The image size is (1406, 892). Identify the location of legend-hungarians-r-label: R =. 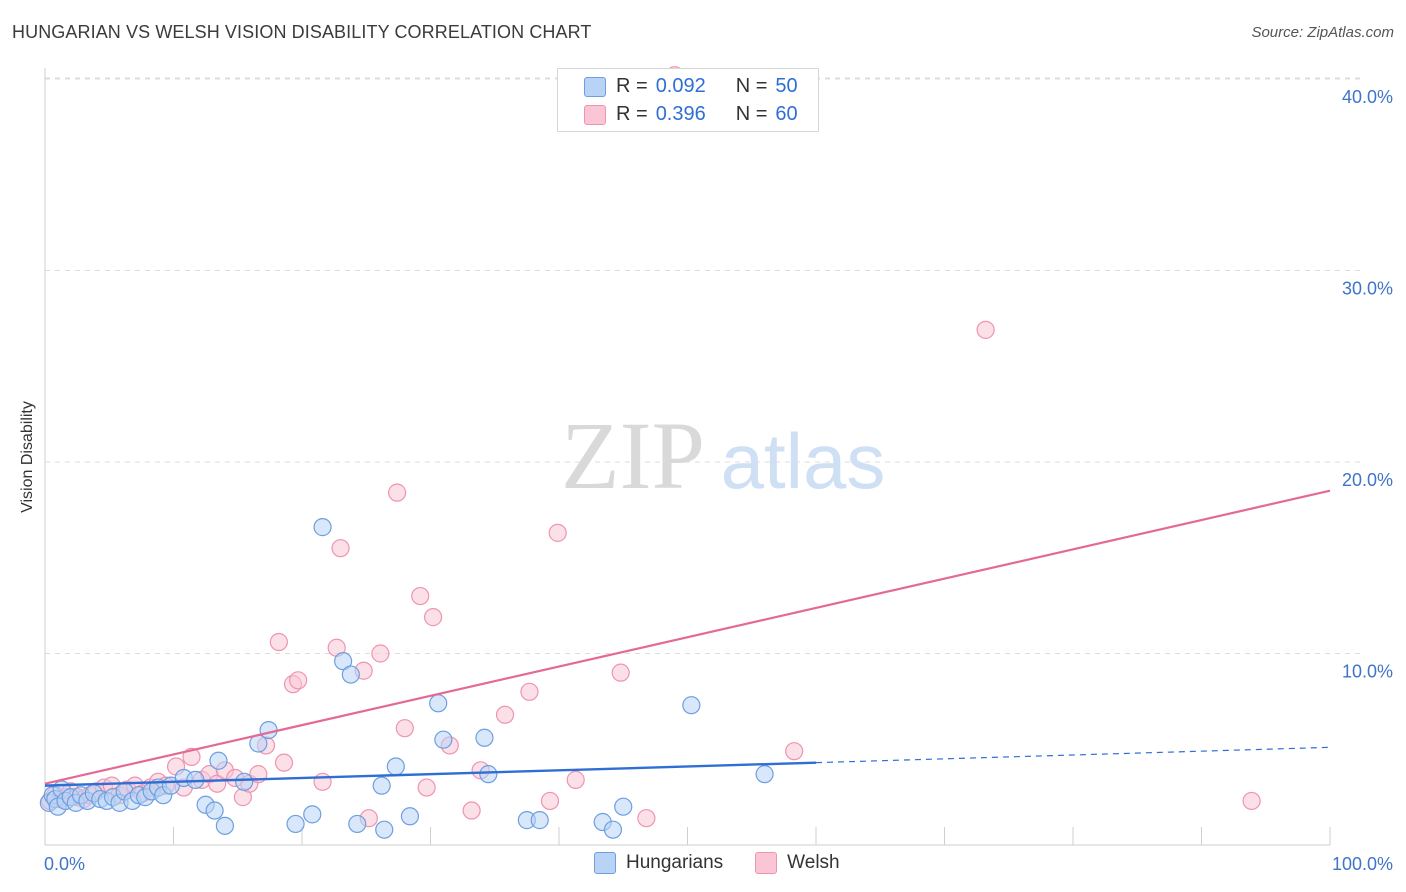
(632, 85).